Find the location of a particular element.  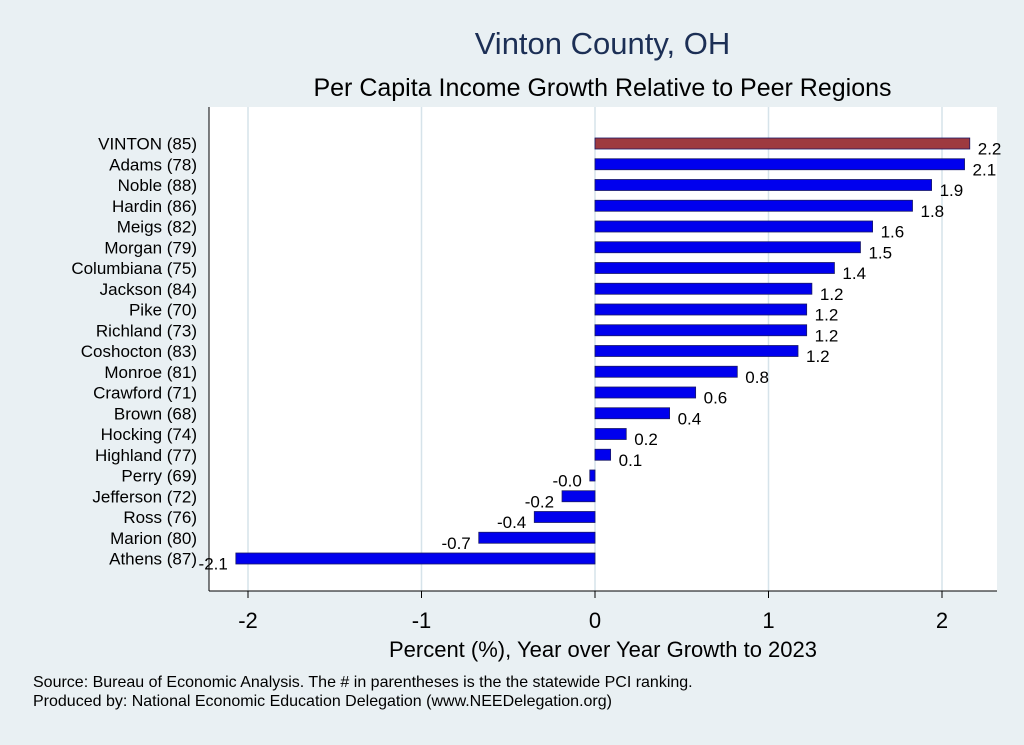

category-label: Athens (87) is located at coordinates (153, 559).